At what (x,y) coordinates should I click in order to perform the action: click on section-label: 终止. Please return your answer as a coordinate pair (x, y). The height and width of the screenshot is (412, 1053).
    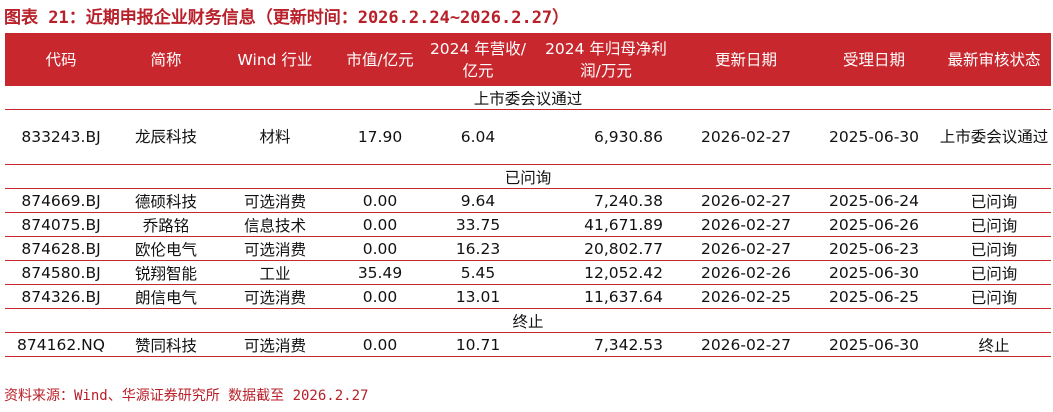
    Looking at the image, I should click on (528, 320).